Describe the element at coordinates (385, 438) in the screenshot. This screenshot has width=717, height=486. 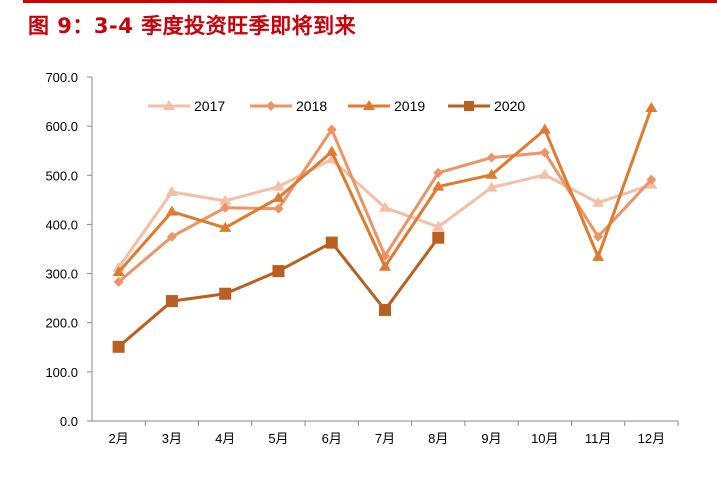
I see `x-tick-label: 7月` at that location.